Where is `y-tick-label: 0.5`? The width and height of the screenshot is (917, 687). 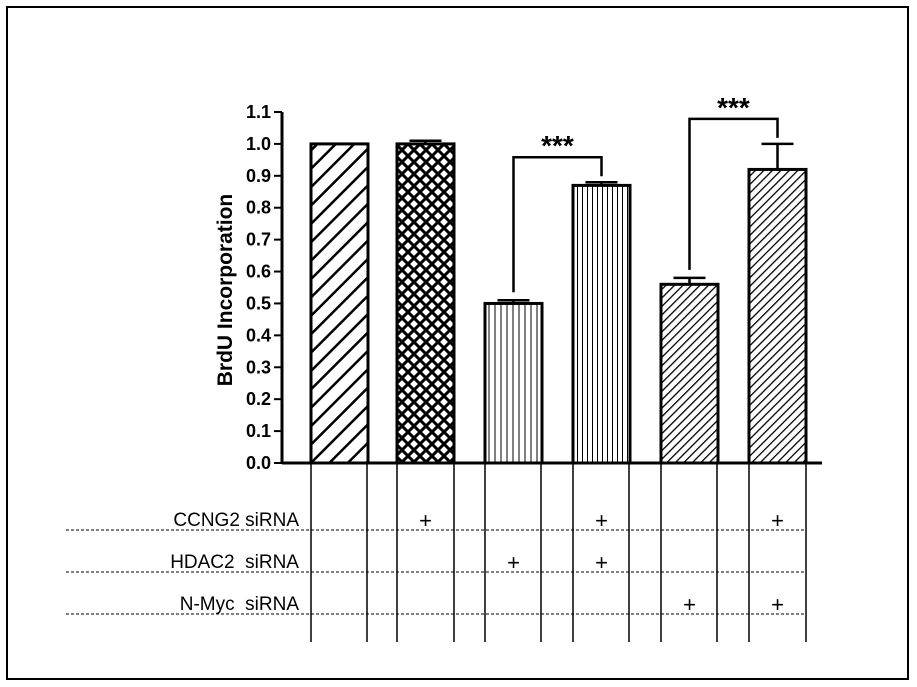 y-tick-label: 0.5 is located at coordinates (258, 303).